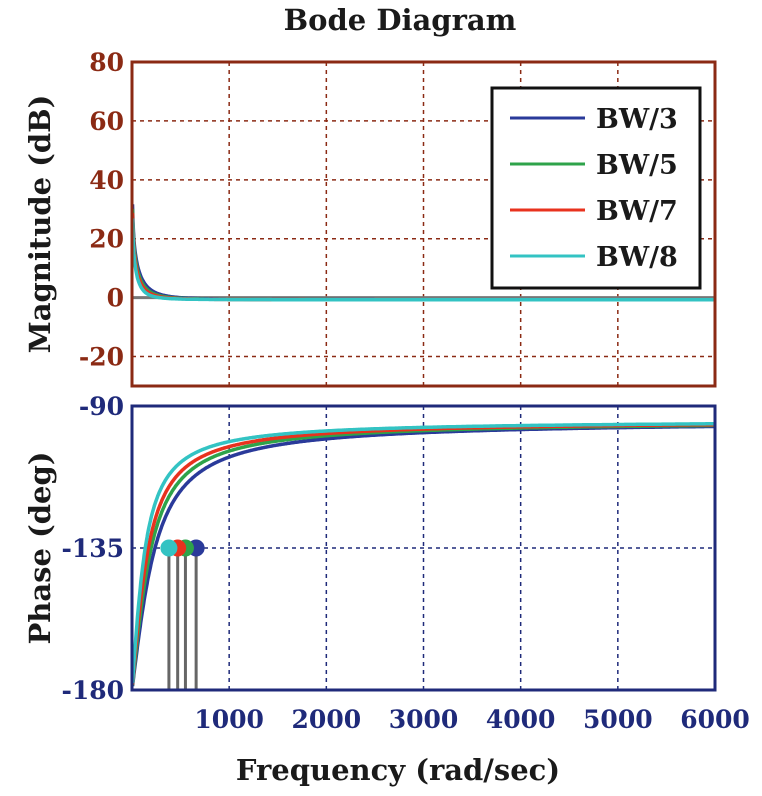  I want to click on x-tick-label: 5000, so click(618, 719).